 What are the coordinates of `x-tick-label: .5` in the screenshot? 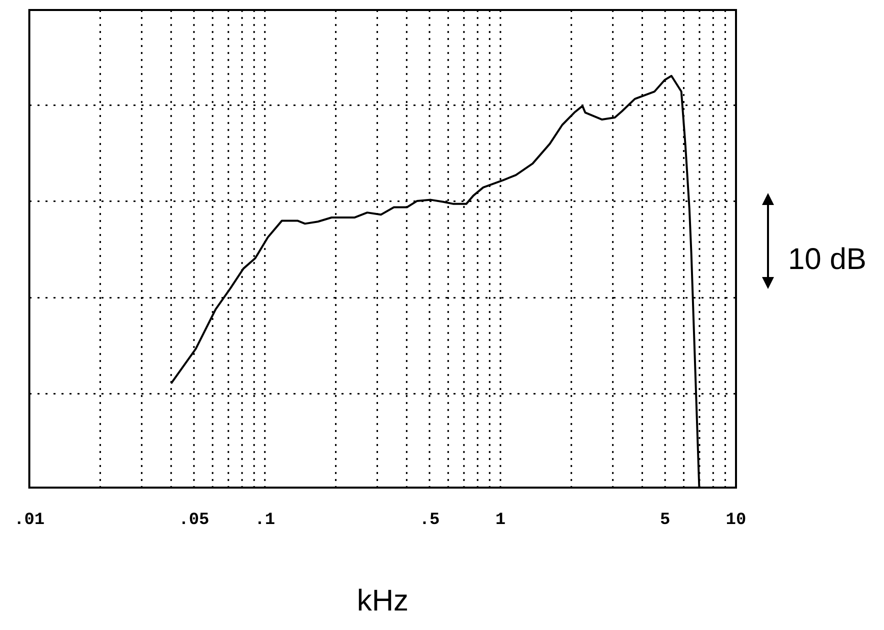 It's located at (429, 520).